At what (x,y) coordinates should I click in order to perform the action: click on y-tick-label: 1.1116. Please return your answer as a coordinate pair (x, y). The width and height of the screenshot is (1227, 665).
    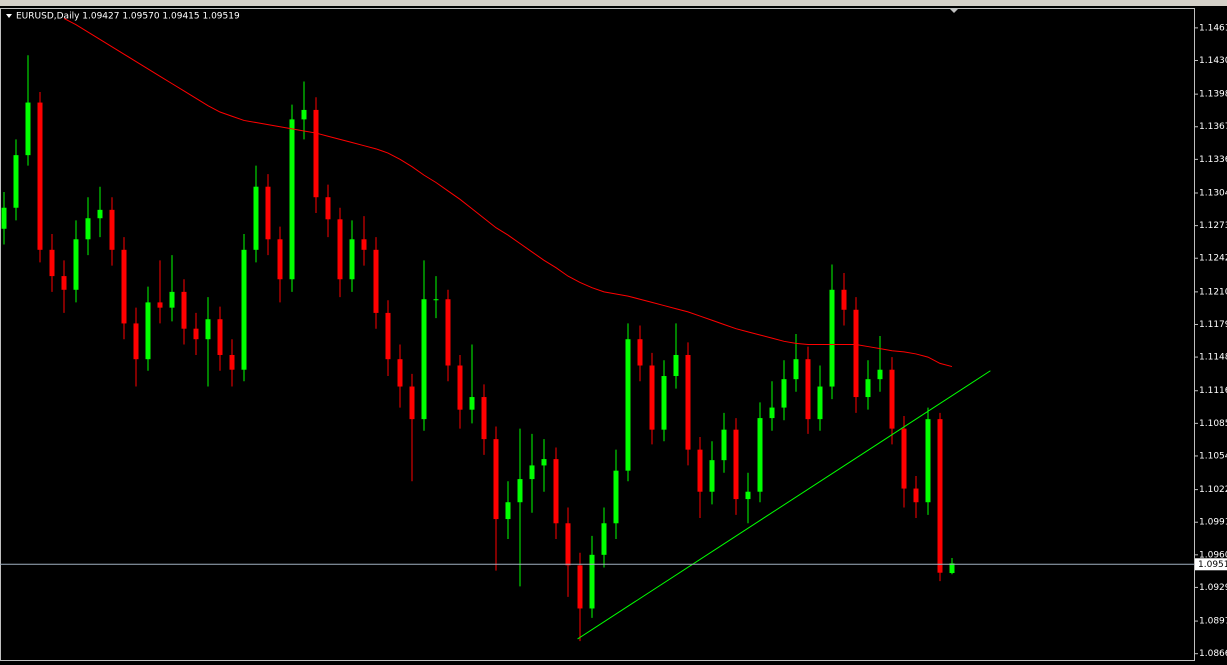
    Looking at the image, I should click on (1213, 391).